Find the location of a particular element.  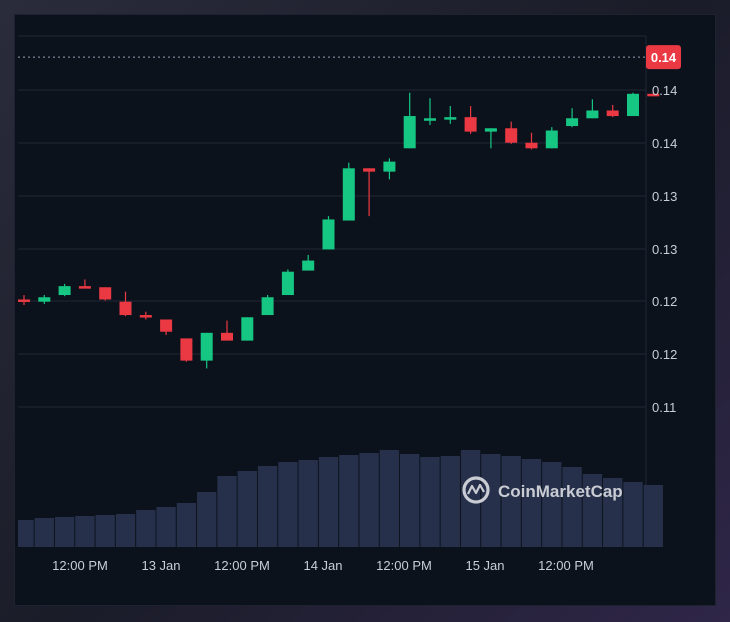

volume-bars is located at coordinates (340, 498).